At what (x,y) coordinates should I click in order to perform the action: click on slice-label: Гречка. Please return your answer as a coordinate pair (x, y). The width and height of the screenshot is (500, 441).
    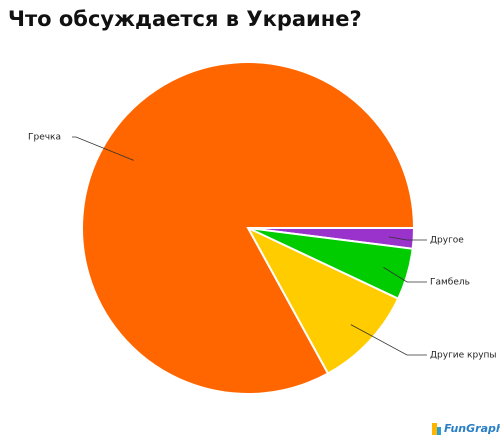
    Looking at the image, I should click on (44, 138).